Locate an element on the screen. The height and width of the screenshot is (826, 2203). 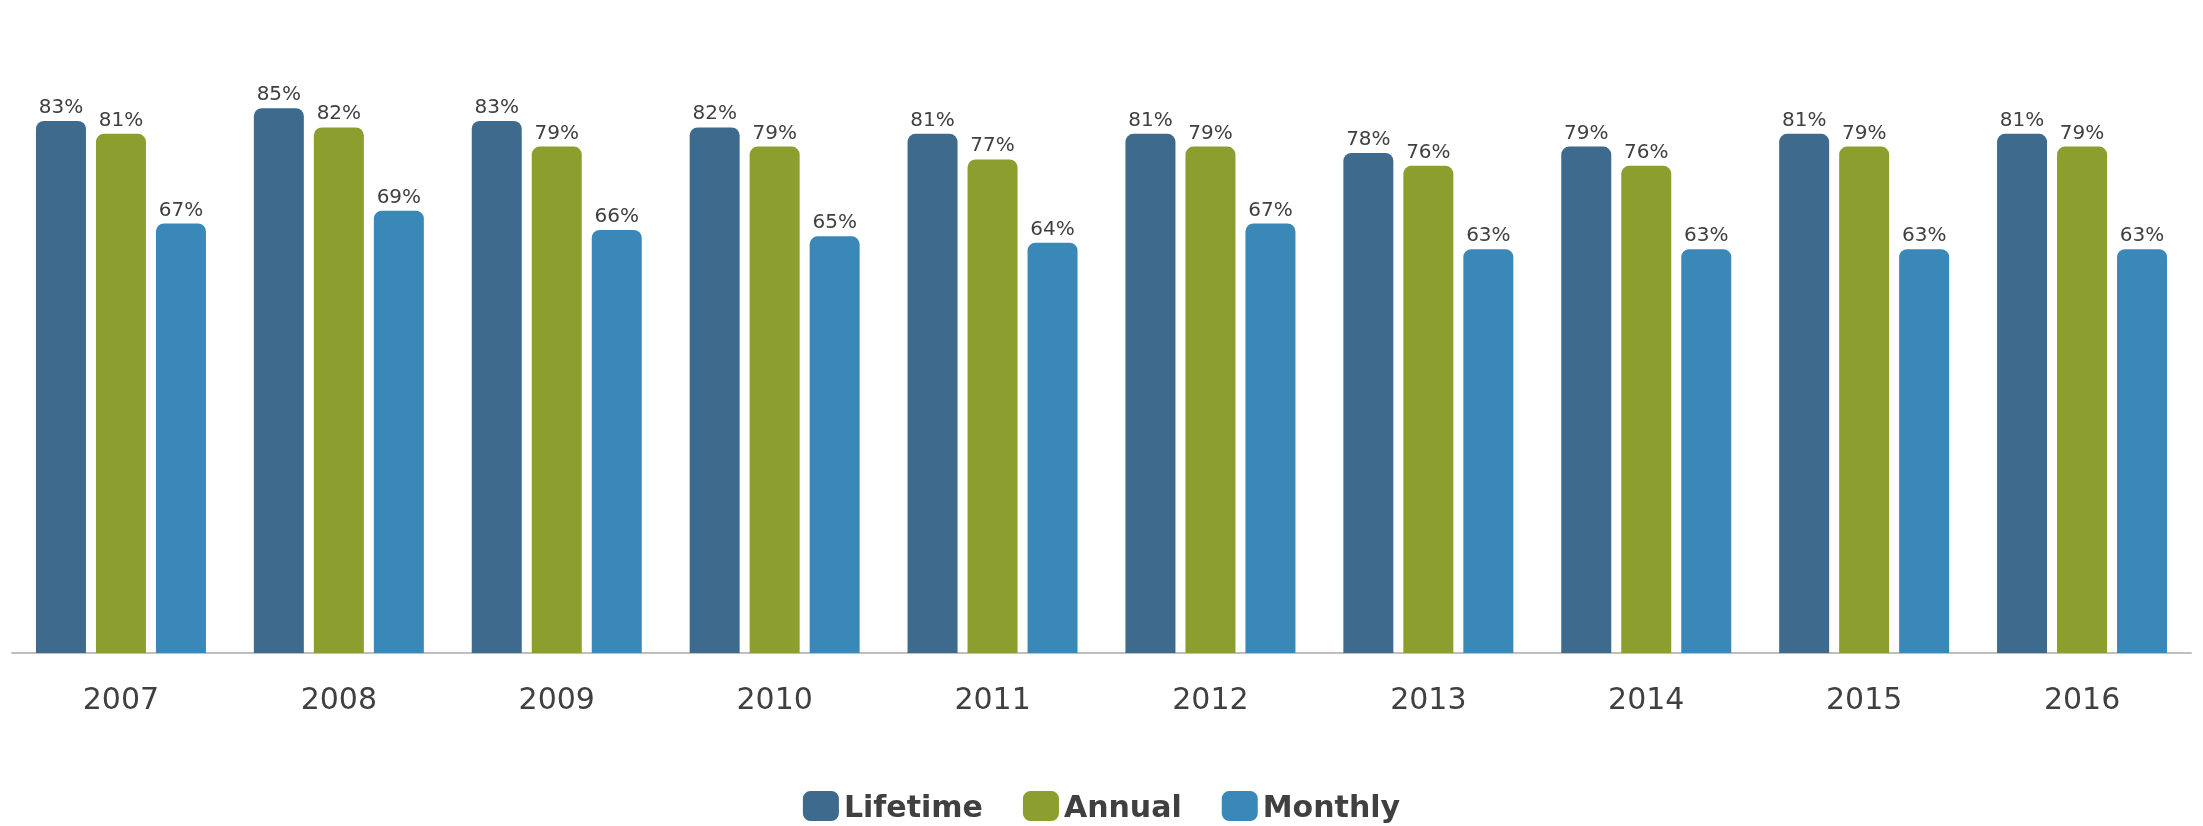
x-tick-label: 2010 is located at coordinates (774, 698).